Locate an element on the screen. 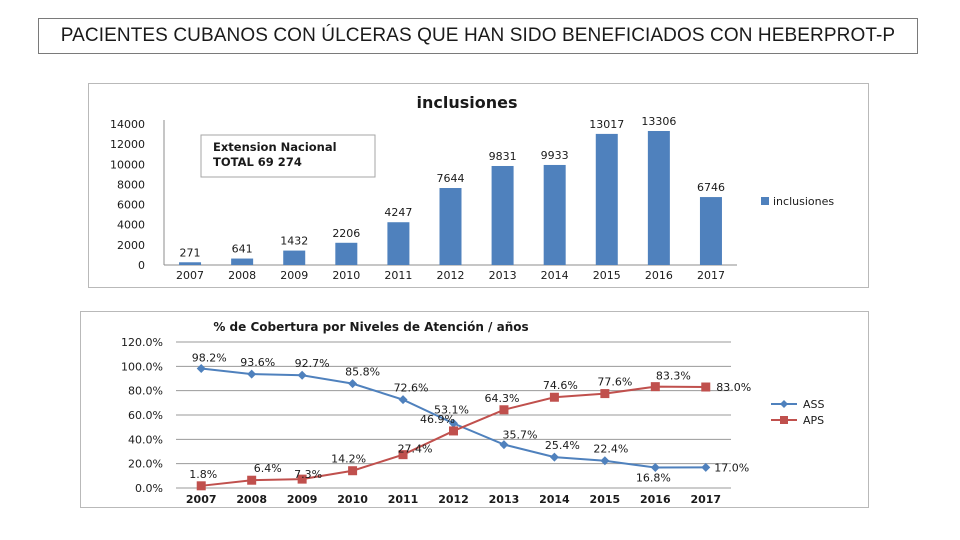 Image resolution: width=960 pixels, height=540 pixels. bar-chart-title: inclusiones is located at coordinates (467, 102).